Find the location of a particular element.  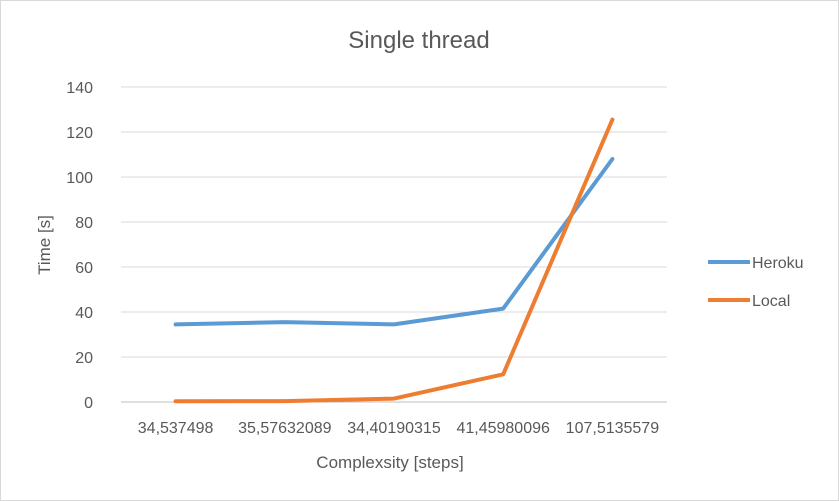

x-tick-label: 34,40190315 is located at coordinates (394, 428).